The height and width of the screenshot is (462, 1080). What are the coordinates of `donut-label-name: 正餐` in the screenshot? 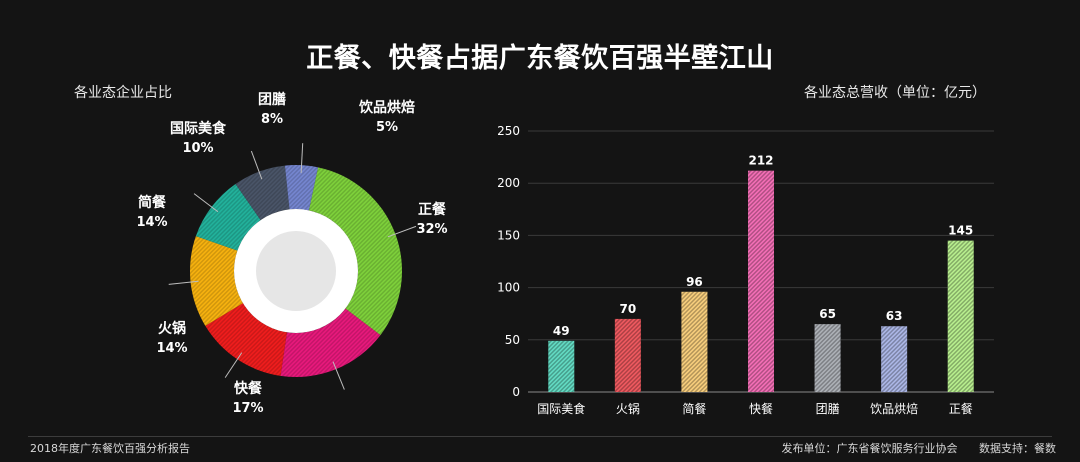 It's located at (432, 209).